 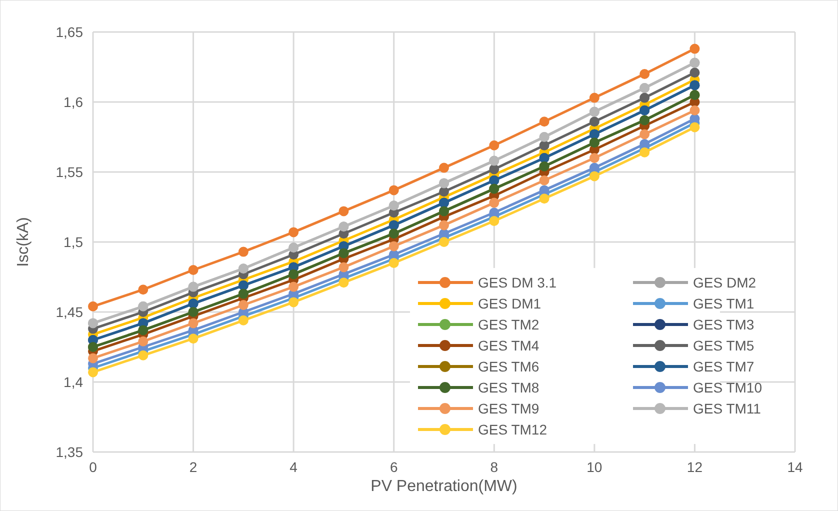 I want to click on x-axis-title: PV Penetration(MW), so click(x=444, y=486).